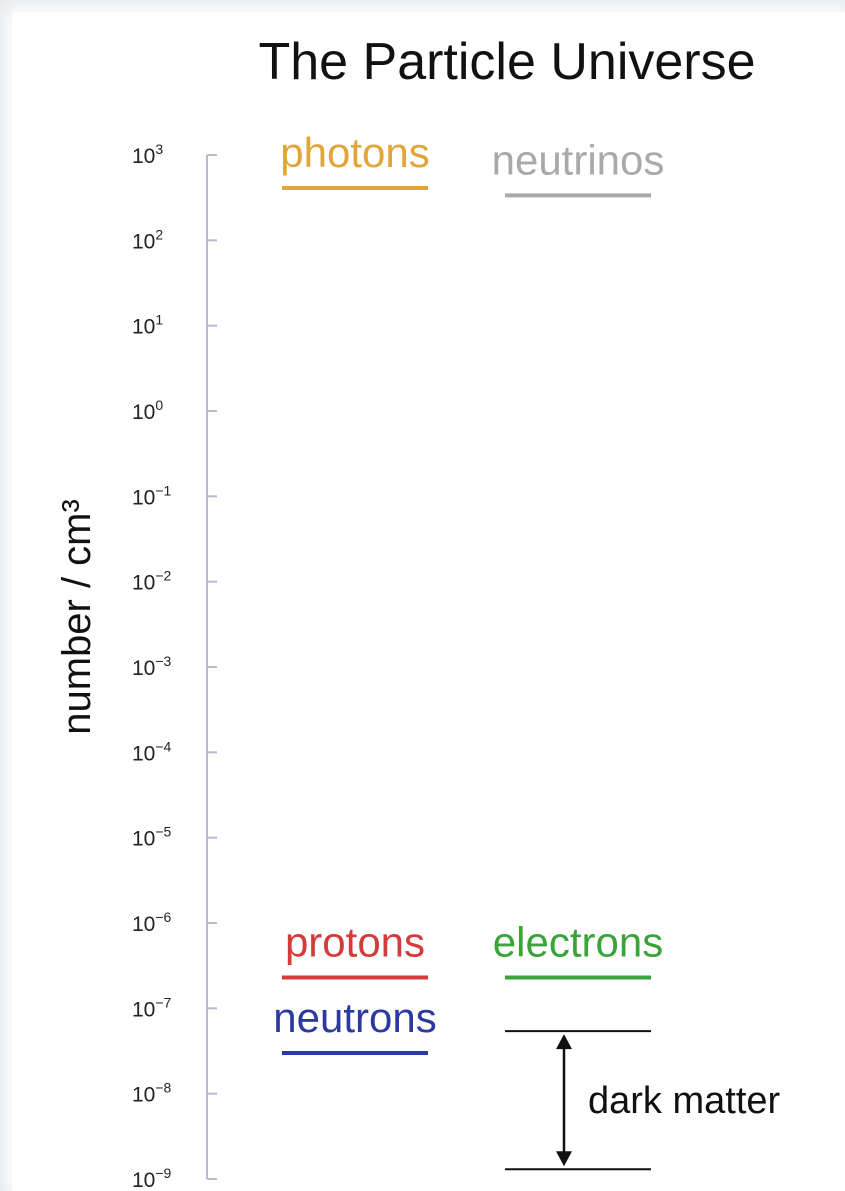  What do you see at coordinates (354, 152) in the screenshot?
I see `photons-label: photons` at bounding box center [354, 152].